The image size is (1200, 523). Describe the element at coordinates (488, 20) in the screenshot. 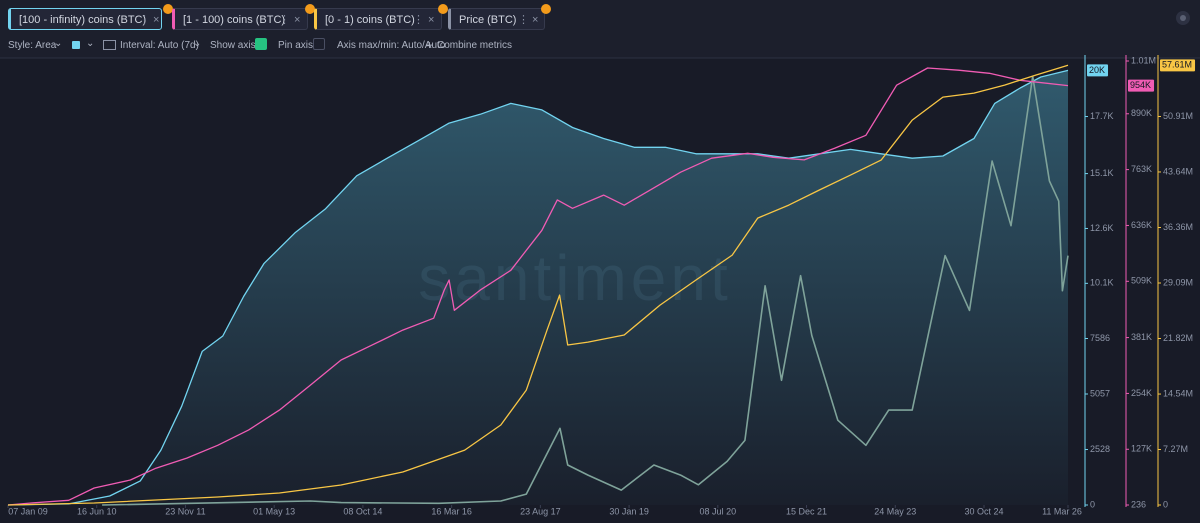

I see `tab-label: Price (BTC)` at that location.